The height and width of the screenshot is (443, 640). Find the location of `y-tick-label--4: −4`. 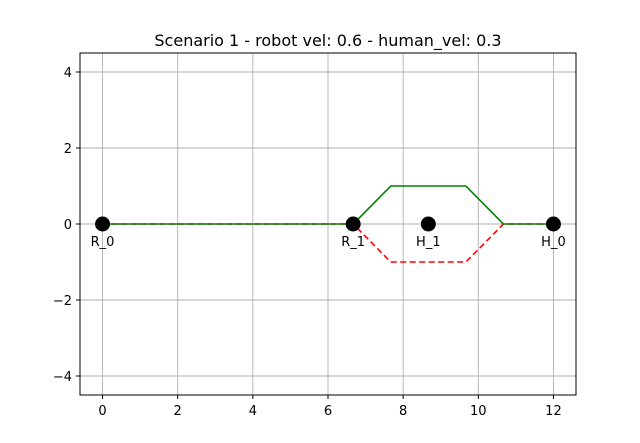

y-tick-label--4: −4 is located at coordinates (62, 377).